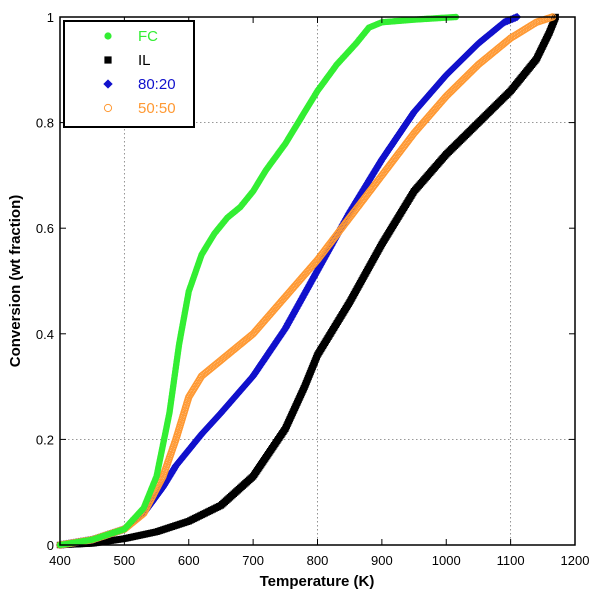 The height and width of the screenshot is (600, 600). I want to click on legend-marker-fc, so click(108, 36).